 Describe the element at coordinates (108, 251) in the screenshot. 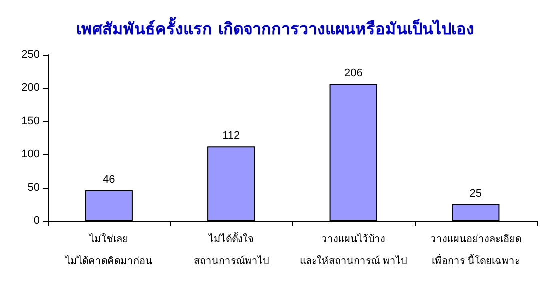

I see `x-tick-label: ไม่ใช่เลย ไม่ได้คาดคิดมาก่อน` at that location.